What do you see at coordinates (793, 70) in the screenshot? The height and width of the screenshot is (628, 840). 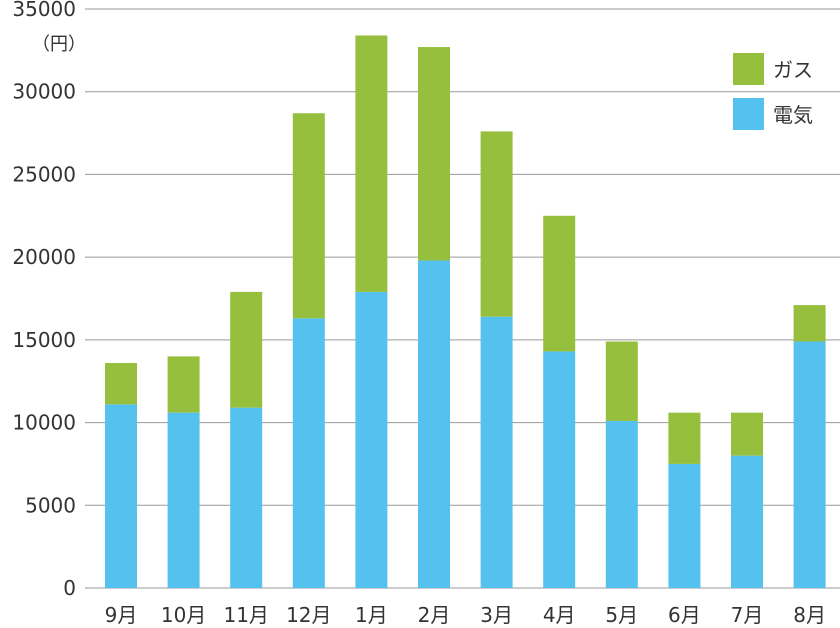 I see `legend-label: ガス` at bounding box center [793, 70].